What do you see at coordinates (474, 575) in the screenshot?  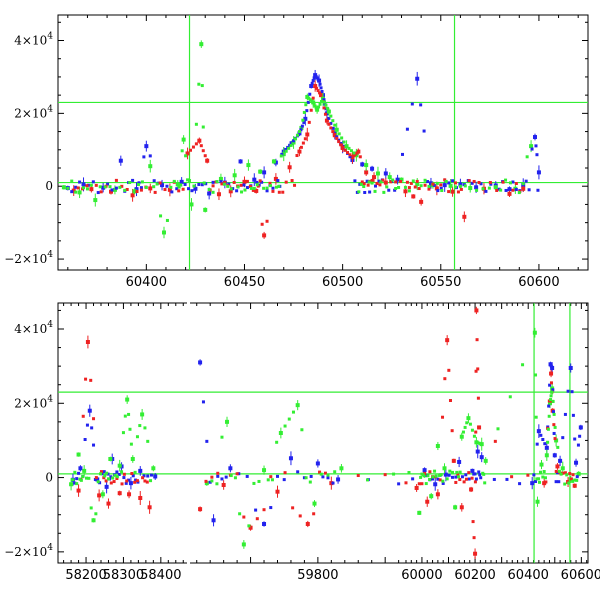 I see `x-tick-label: 60200` at bounding box center [474, 575].